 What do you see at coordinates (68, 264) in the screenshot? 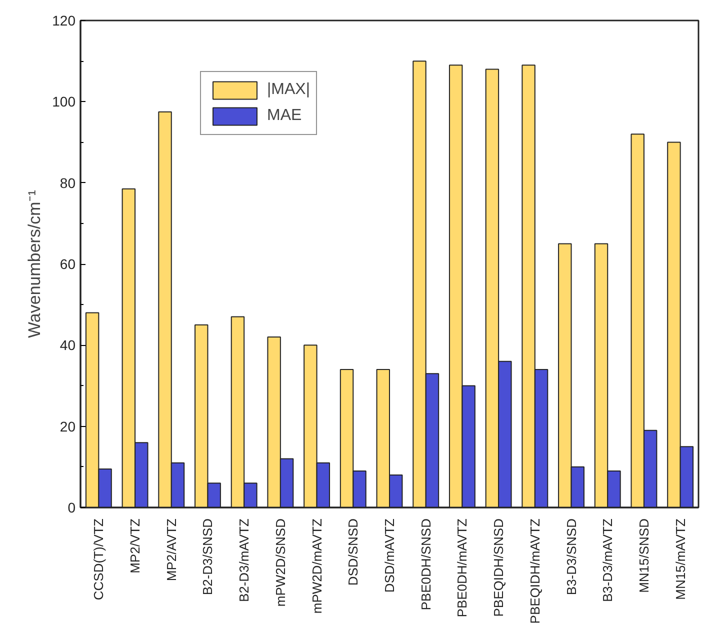
I see `y-tick-label: 60` at bounding box center [68, 264].